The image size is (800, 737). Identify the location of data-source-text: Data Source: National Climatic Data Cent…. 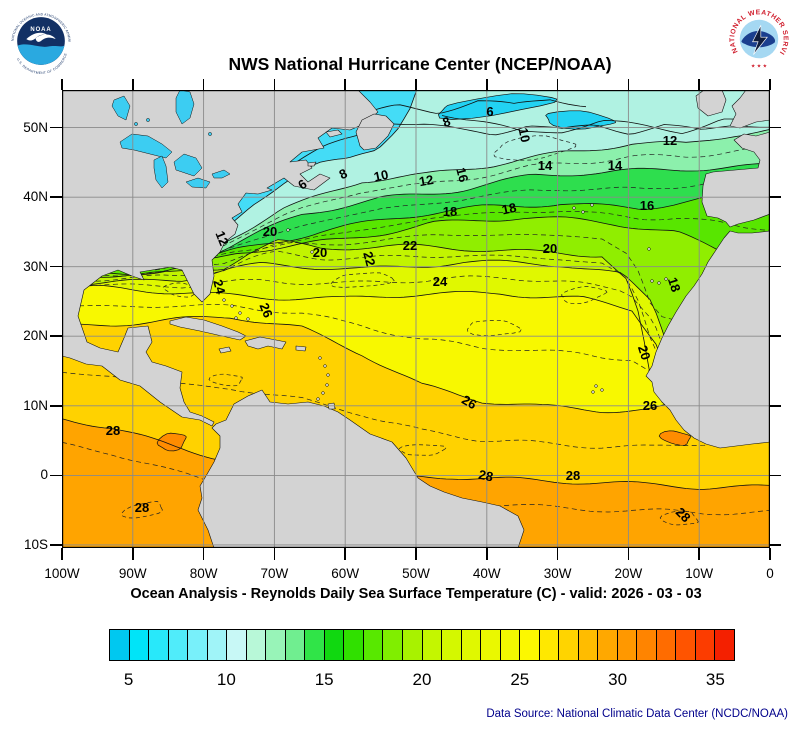
(637, 714).